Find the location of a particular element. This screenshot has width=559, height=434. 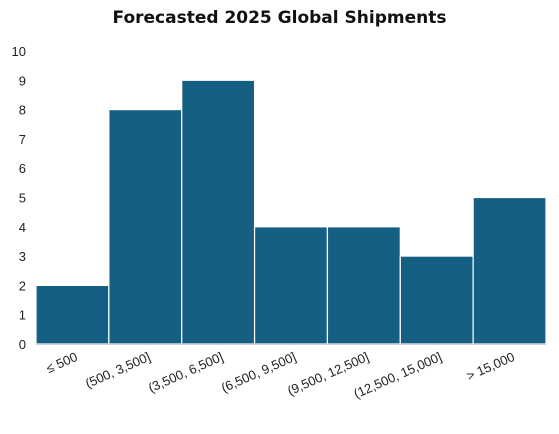

y-tick-label: 3 is located at coordinates (22, 256).